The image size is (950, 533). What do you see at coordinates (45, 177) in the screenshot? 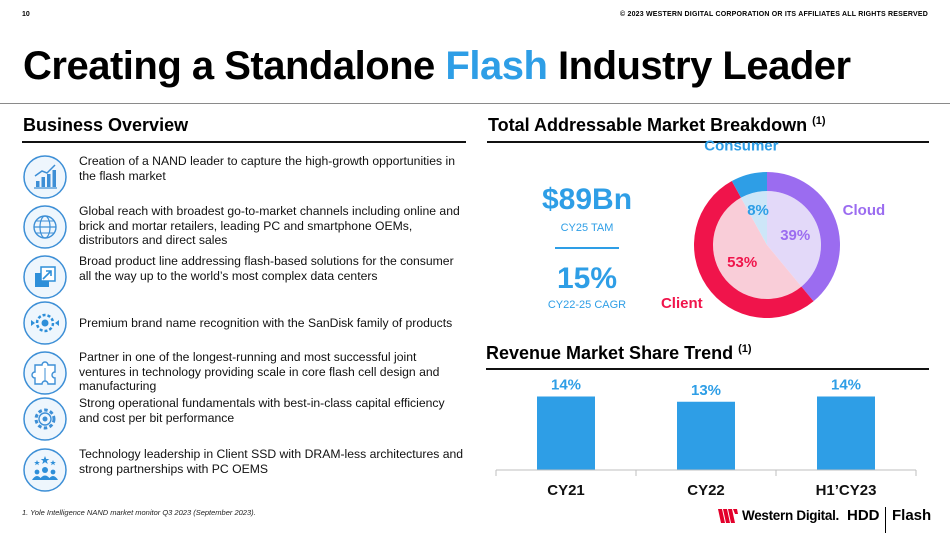
I see `growth-chart-icon` at bounding box center [45, 177].